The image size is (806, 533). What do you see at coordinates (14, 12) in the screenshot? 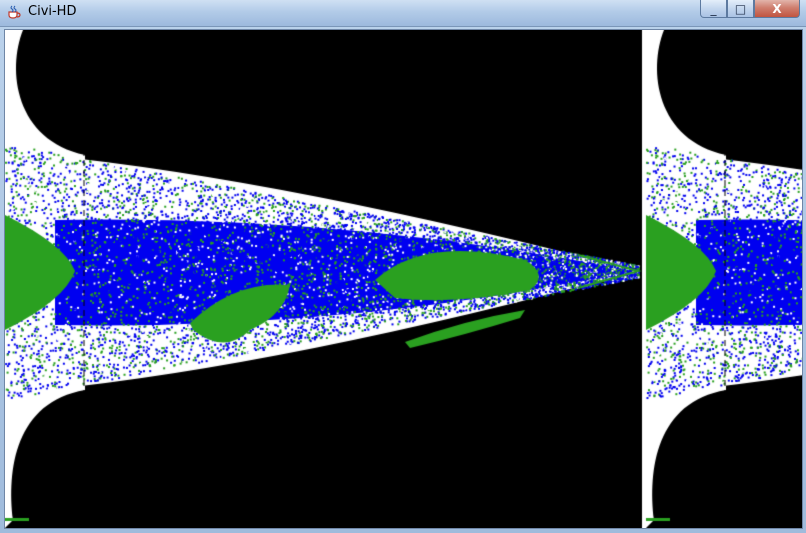
I see `java-cup-icon` at bounding box center [14, 12].